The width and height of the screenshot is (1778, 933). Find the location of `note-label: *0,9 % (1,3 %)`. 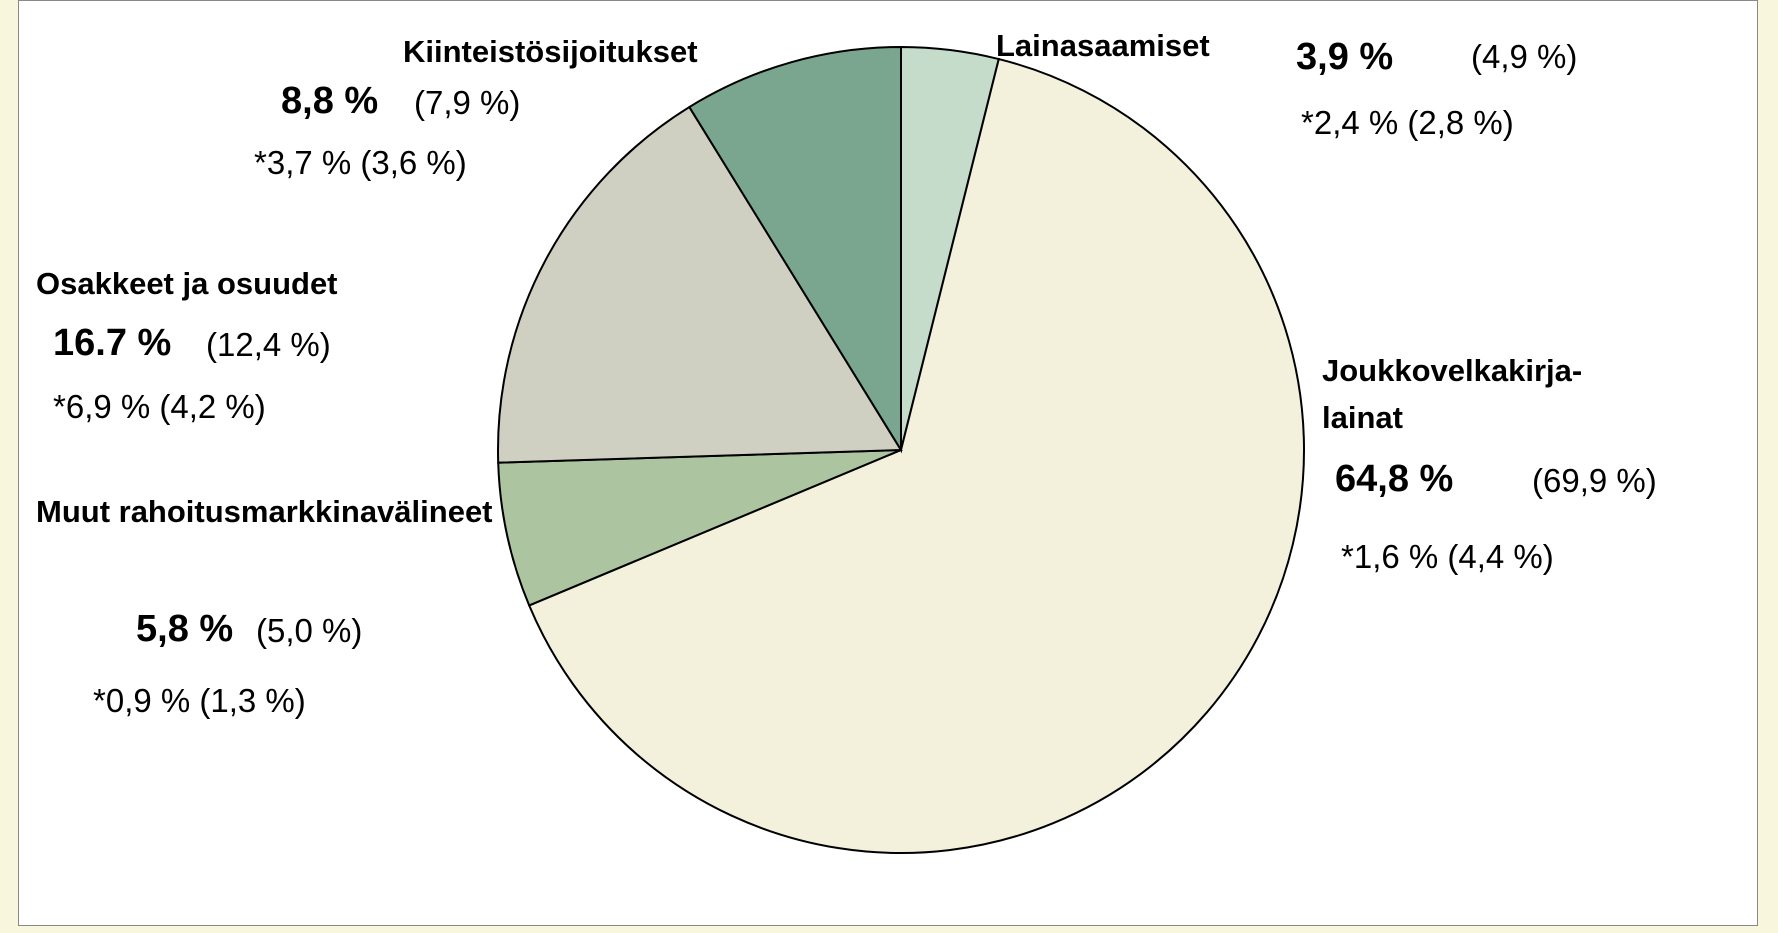

note-label: *0,9 % (1,3 %) is located at coordinates (199, 700).